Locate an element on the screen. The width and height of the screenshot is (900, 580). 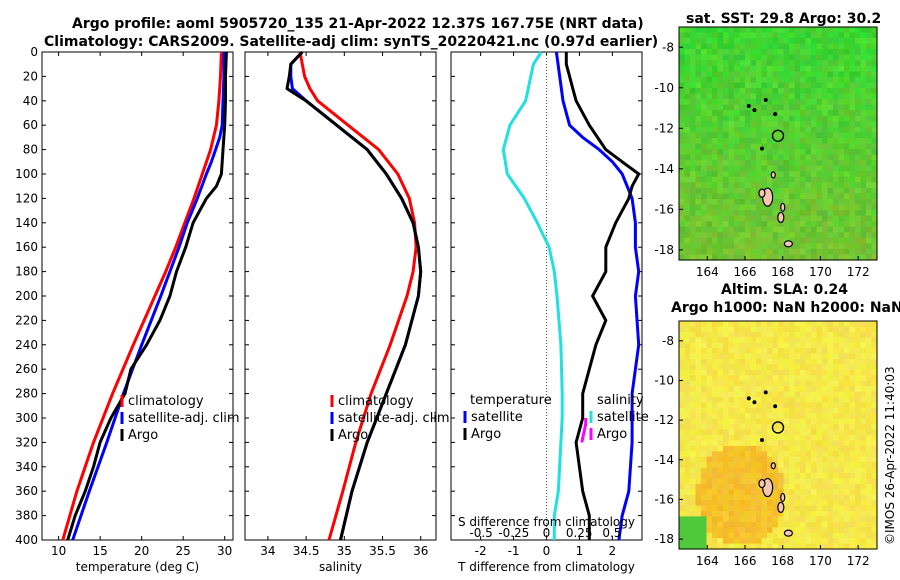
sla_map-ytick-label: -16 is located at coordinates (664, 499).